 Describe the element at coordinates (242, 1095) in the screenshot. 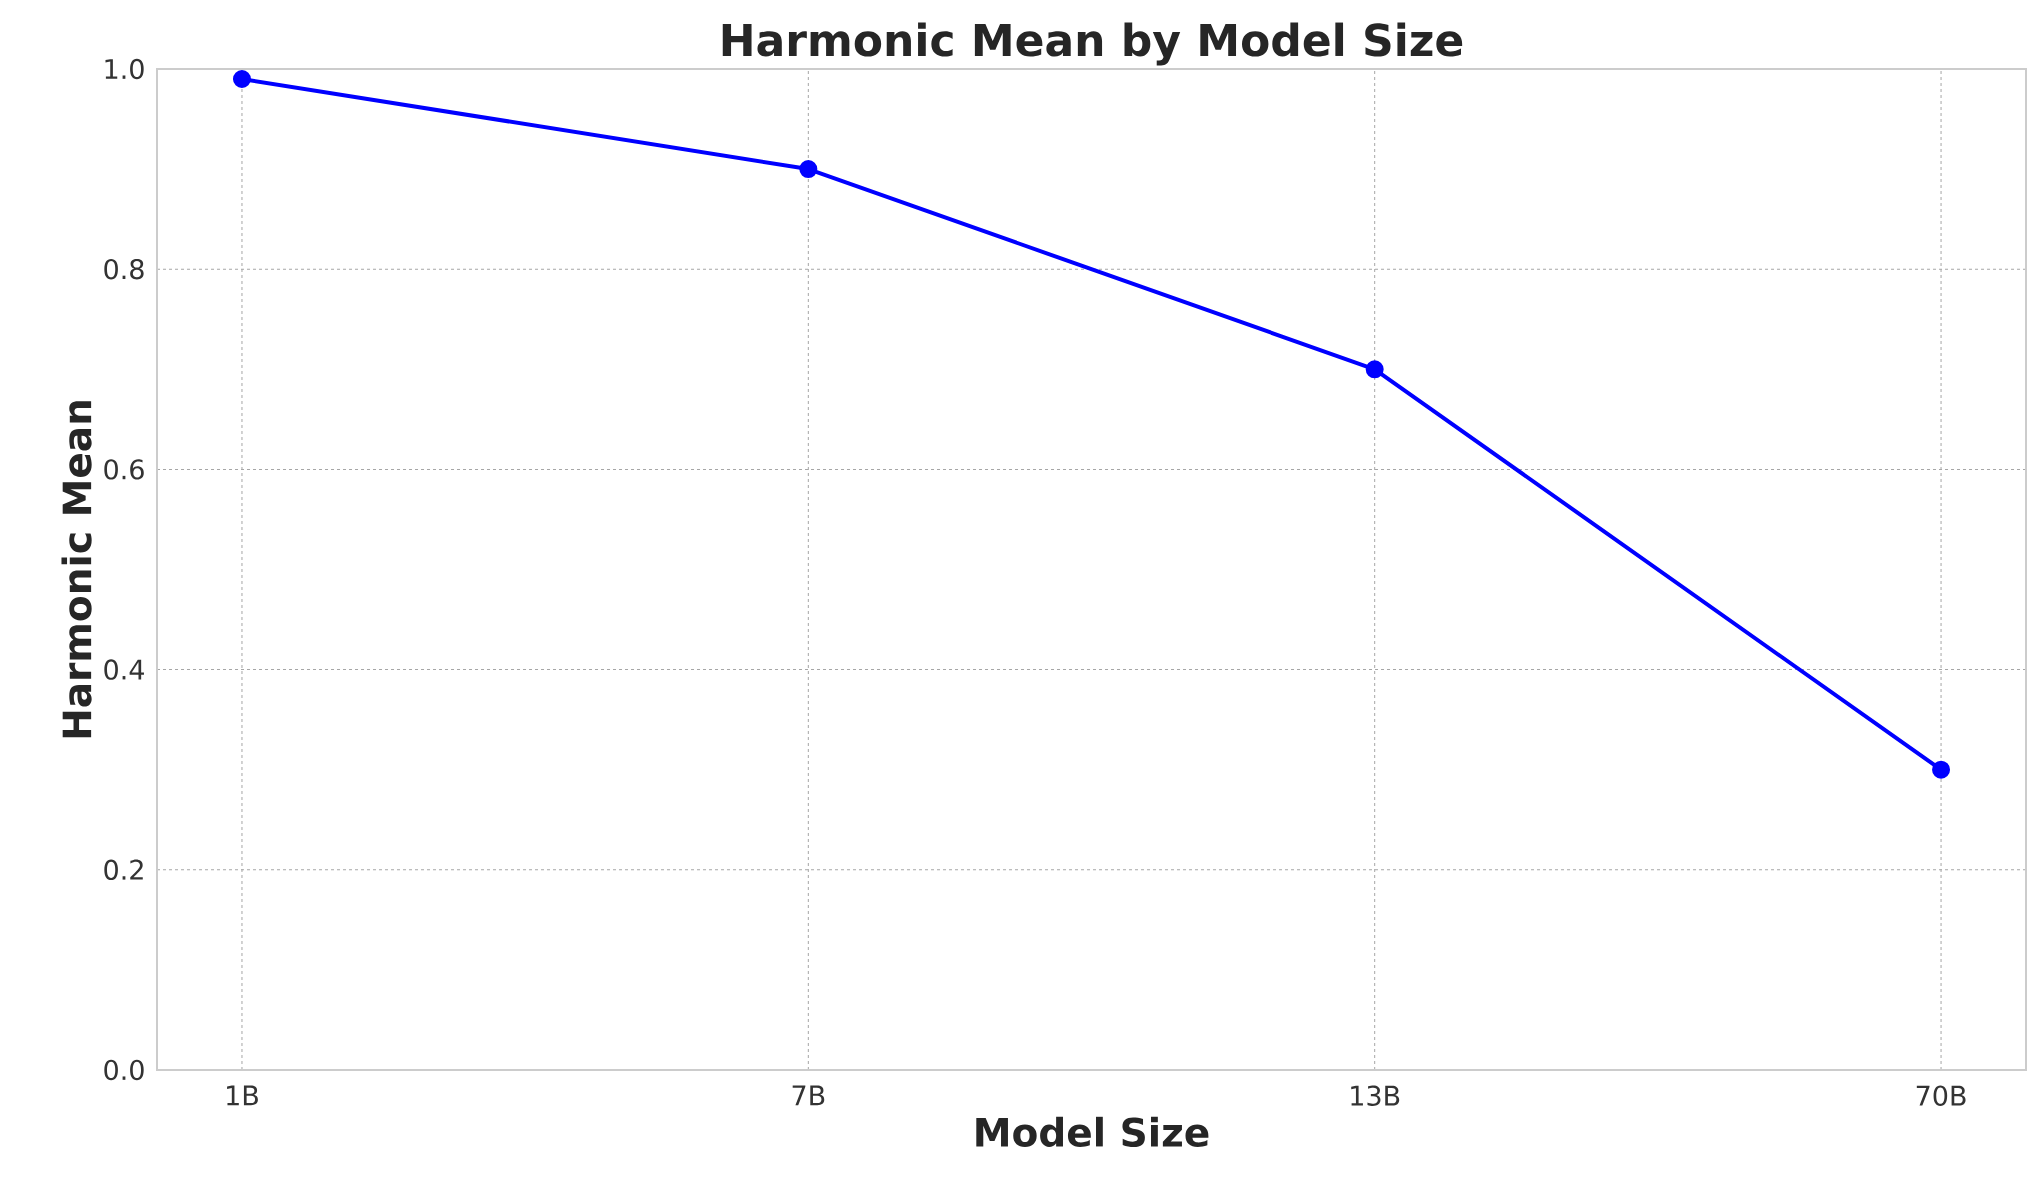

I see `x-tick-label: 1B` at that location.